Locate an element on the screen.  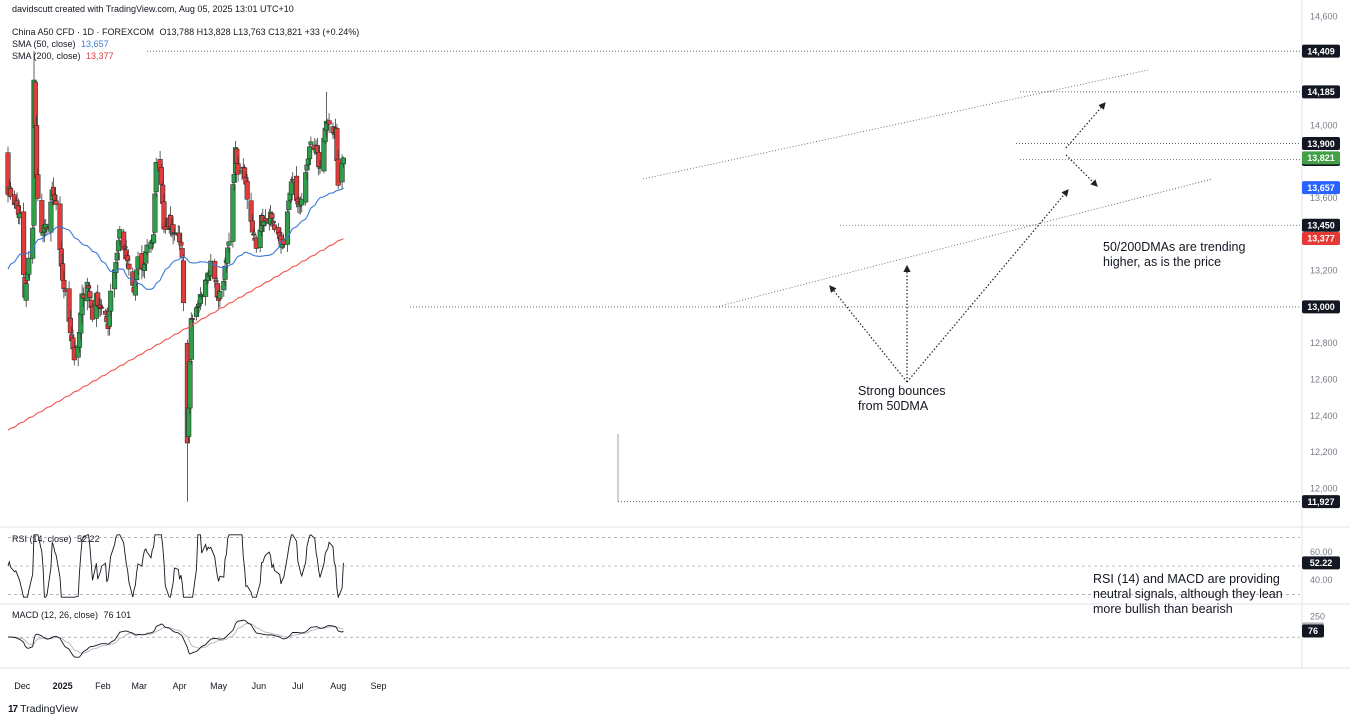
x-tick-label: Apr is located at coordinates (180, 686).